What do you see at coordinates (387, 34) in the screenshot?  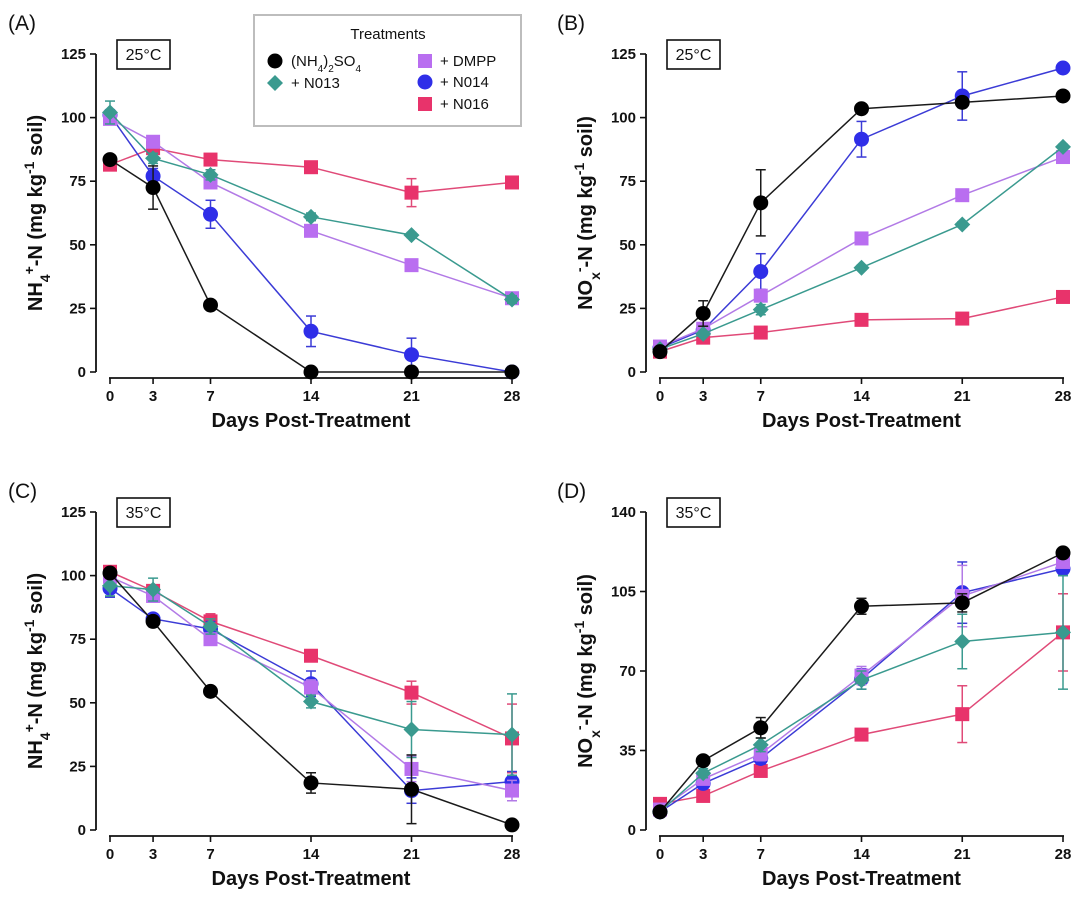 I see `legend-title: Treatments` at bounding box center [387, 34].